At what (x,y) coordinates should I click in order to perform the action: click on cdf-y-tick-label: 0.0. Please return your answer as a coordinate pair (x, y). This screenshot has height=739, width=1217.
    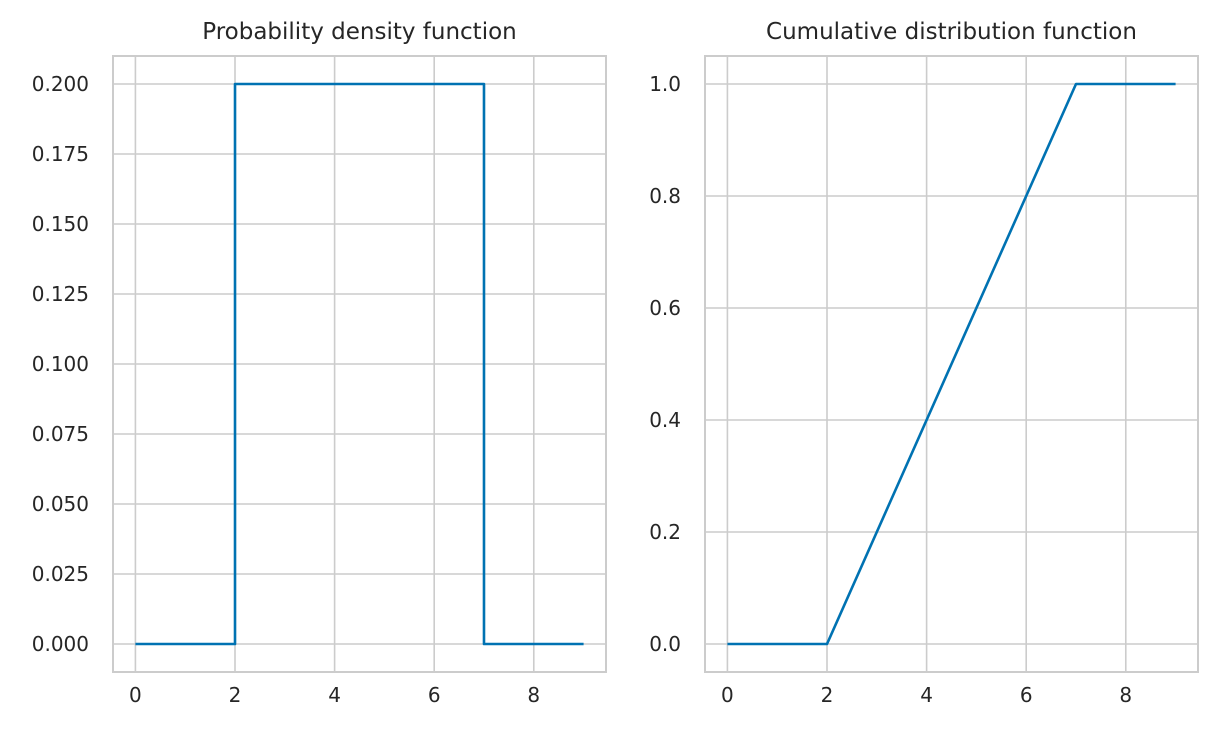
    Looking at the image, I should click on (665, 644).